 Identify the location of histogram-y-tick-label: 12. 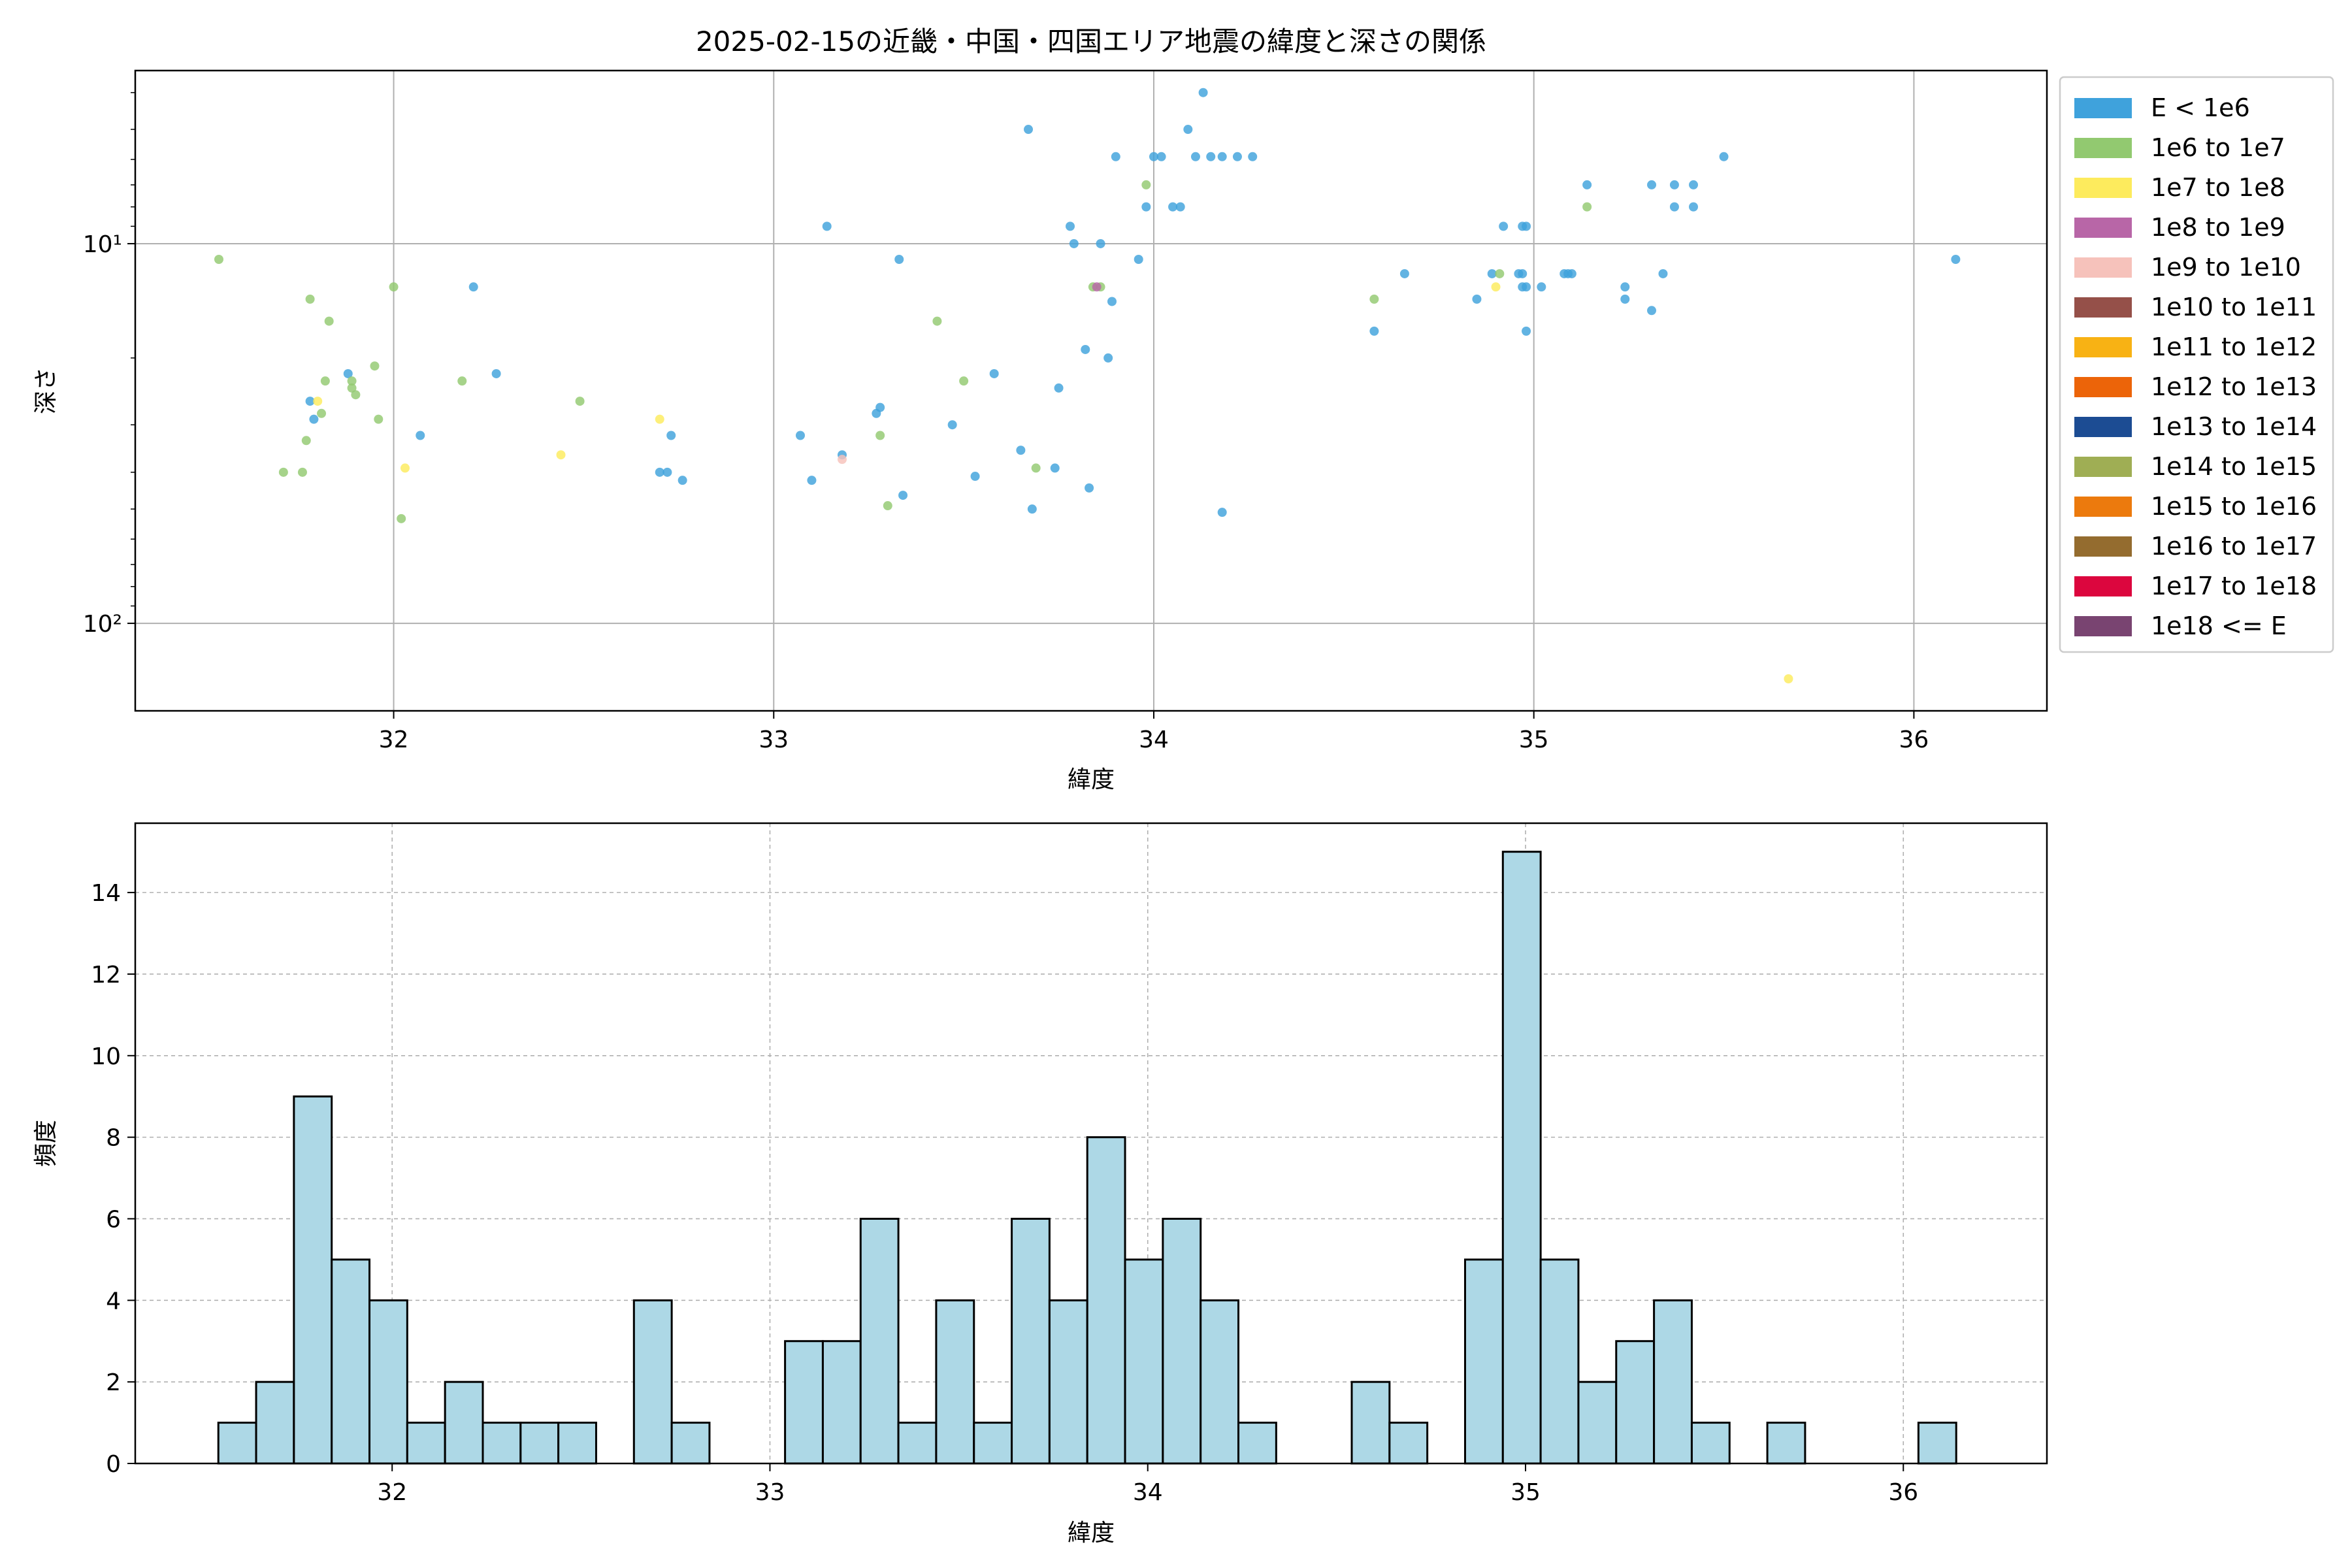
(106, 975).